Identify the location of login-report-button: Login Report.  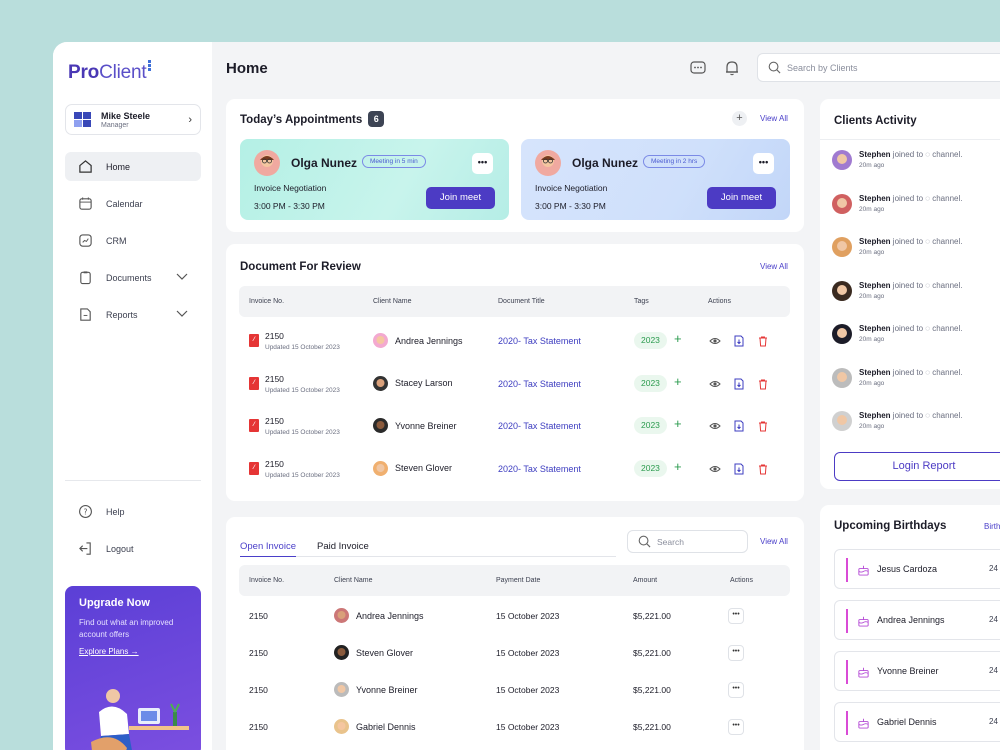
(917, 466).